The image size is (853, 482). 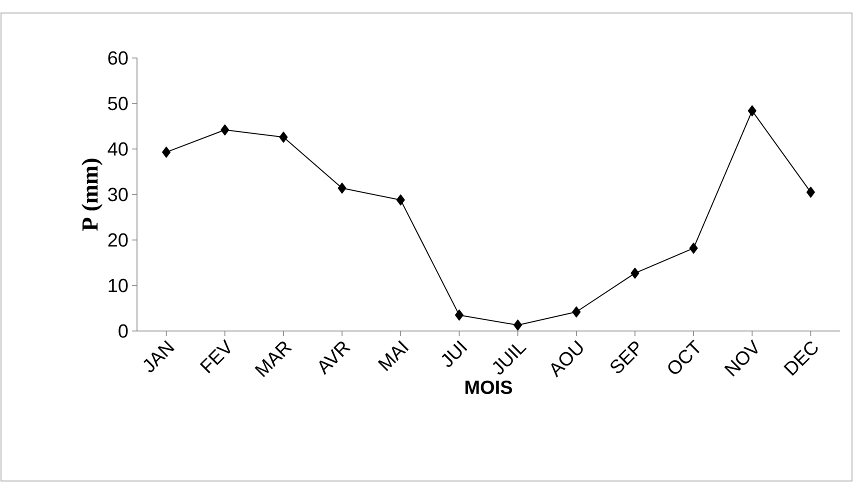 What do you see at coordinates (118, 240) in the screenshot?
I see `y-tick-label: 20` at bounding box center [118, 240].